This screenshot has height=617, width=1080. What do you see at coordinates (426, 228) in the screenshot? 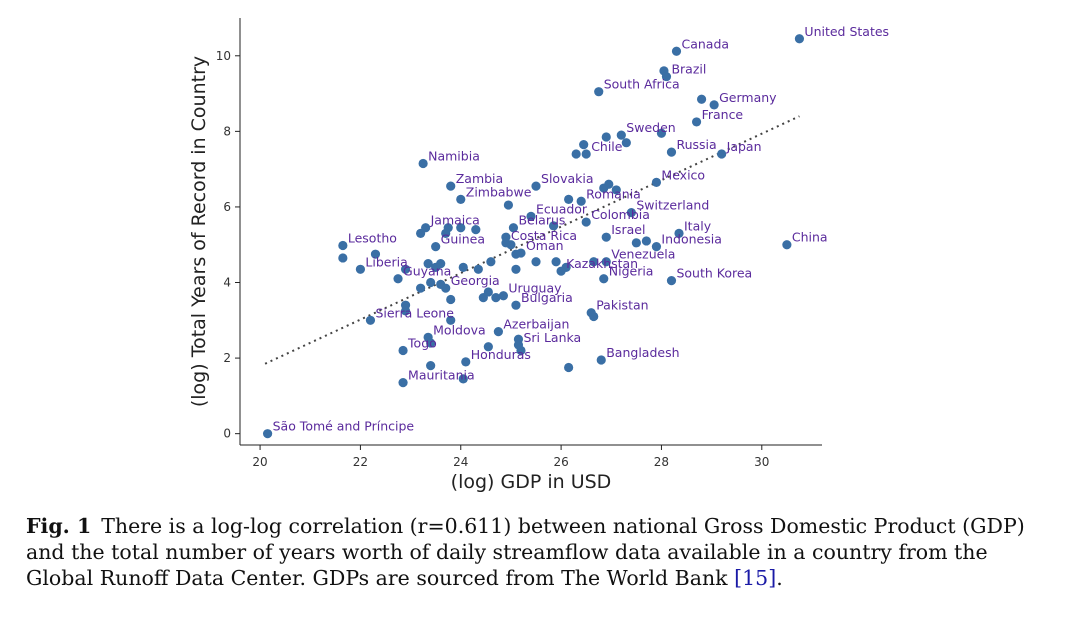
I see `data-point-jamaica` at bounding box center [426, 228].